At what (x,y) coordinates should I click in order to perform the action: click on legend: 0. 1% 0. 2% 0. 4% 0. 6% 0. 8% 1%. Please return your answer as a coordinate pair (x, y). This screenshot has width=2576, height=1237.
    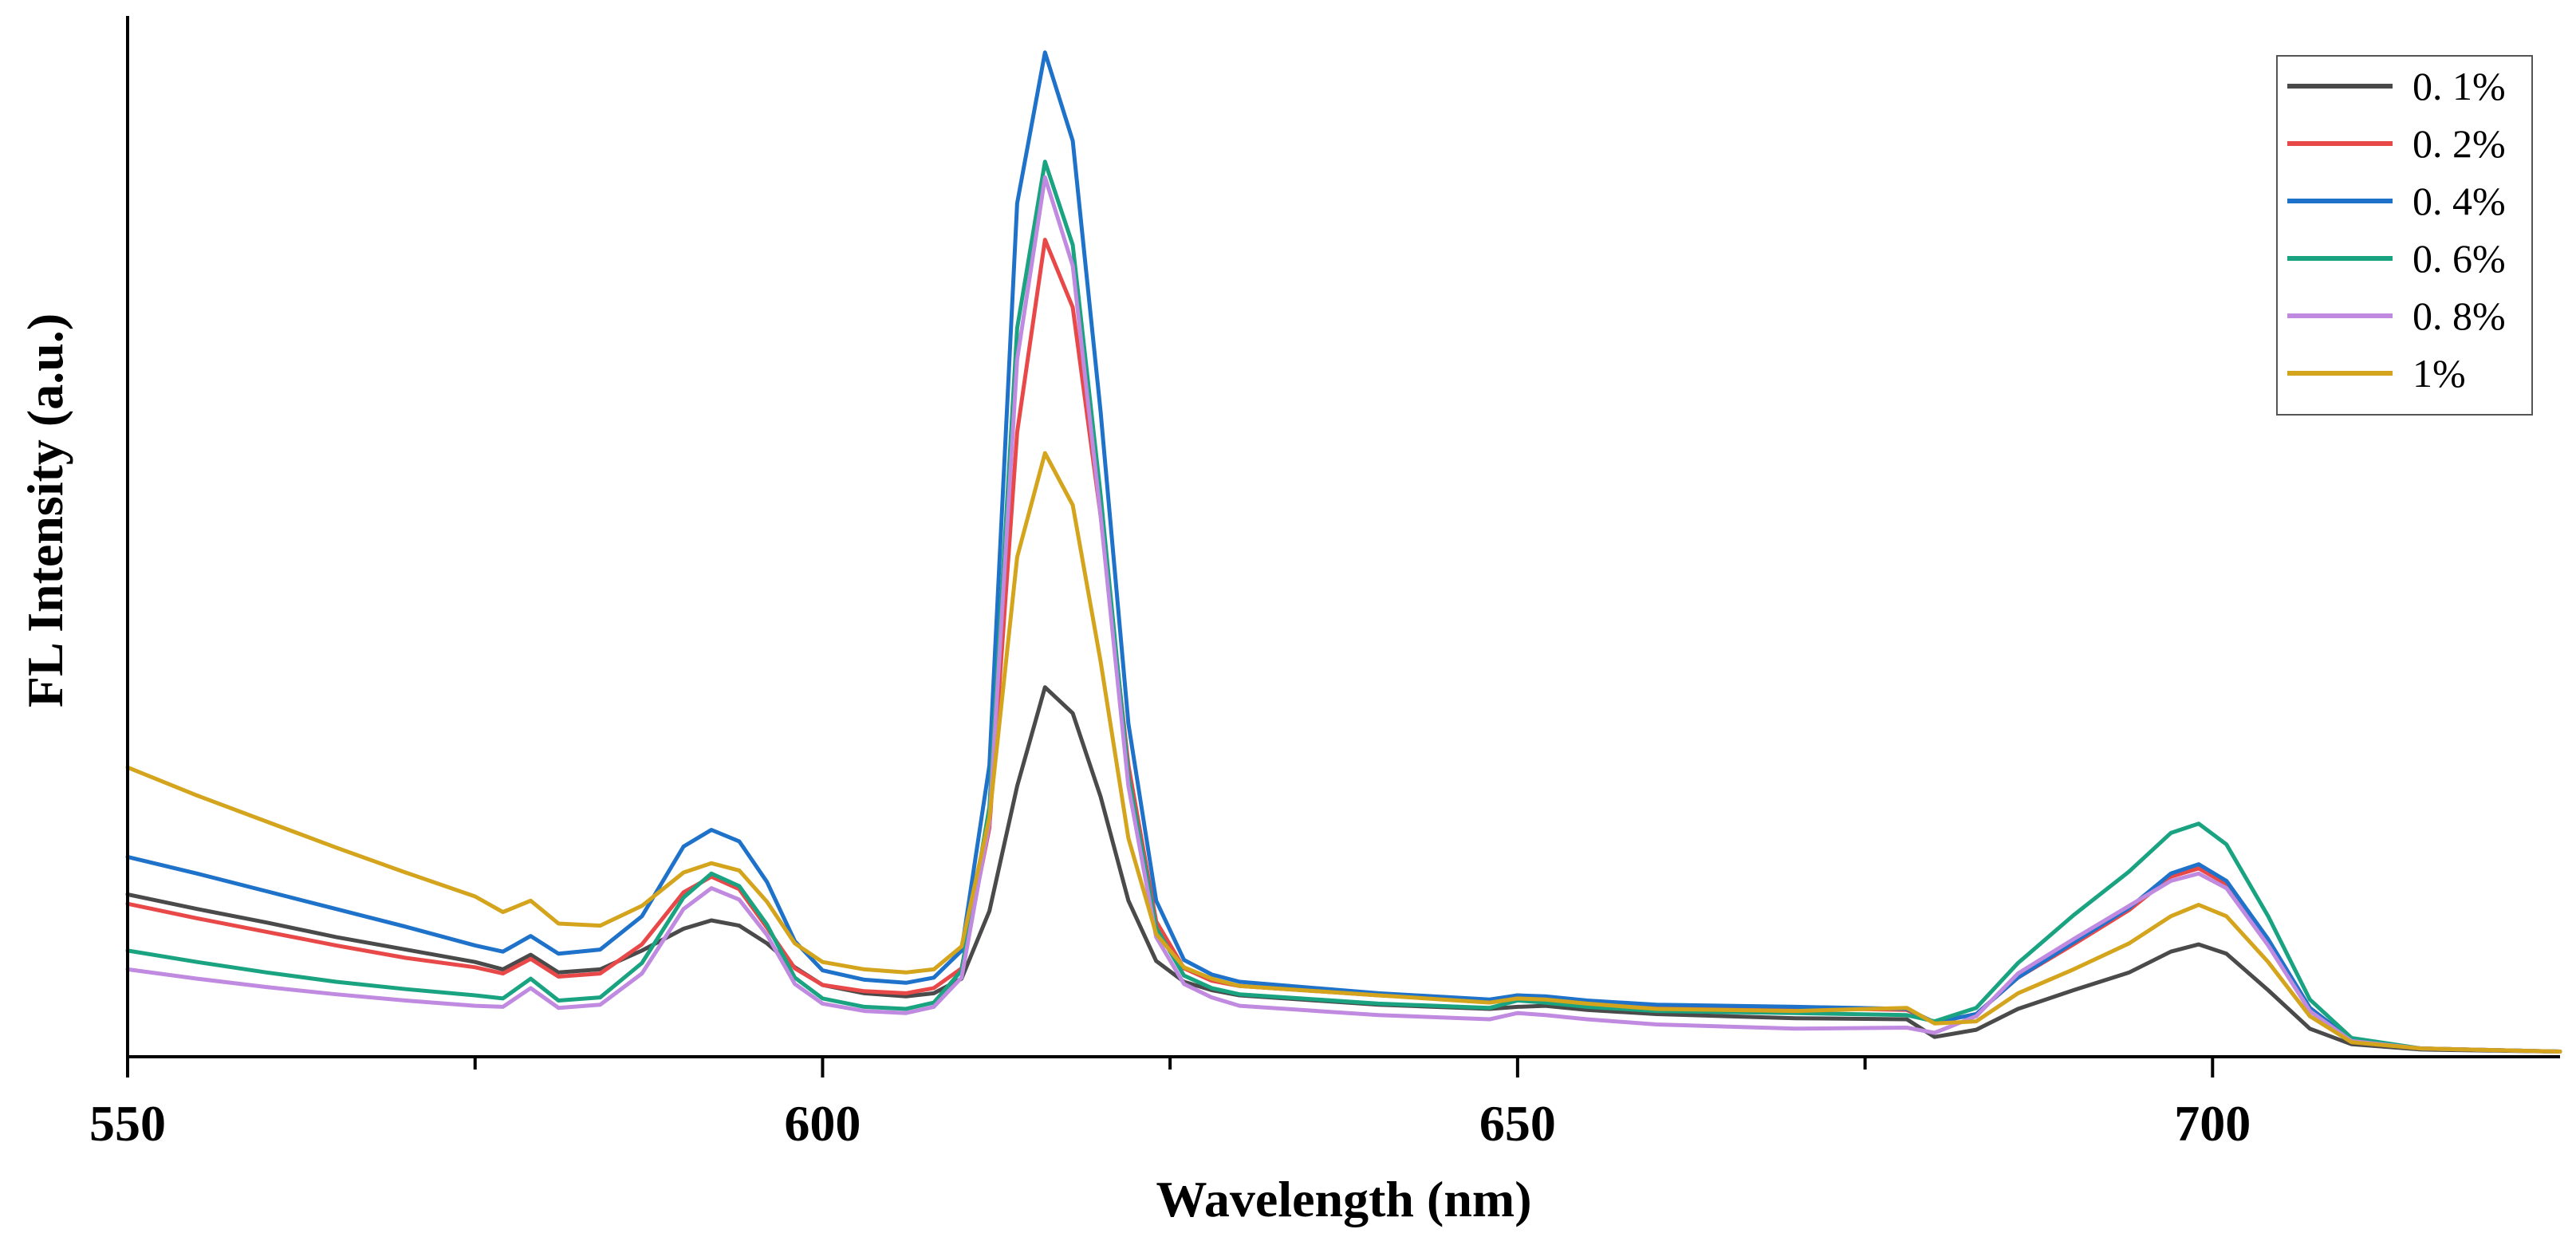
    Looking at the image, I should click on (2404, 235).